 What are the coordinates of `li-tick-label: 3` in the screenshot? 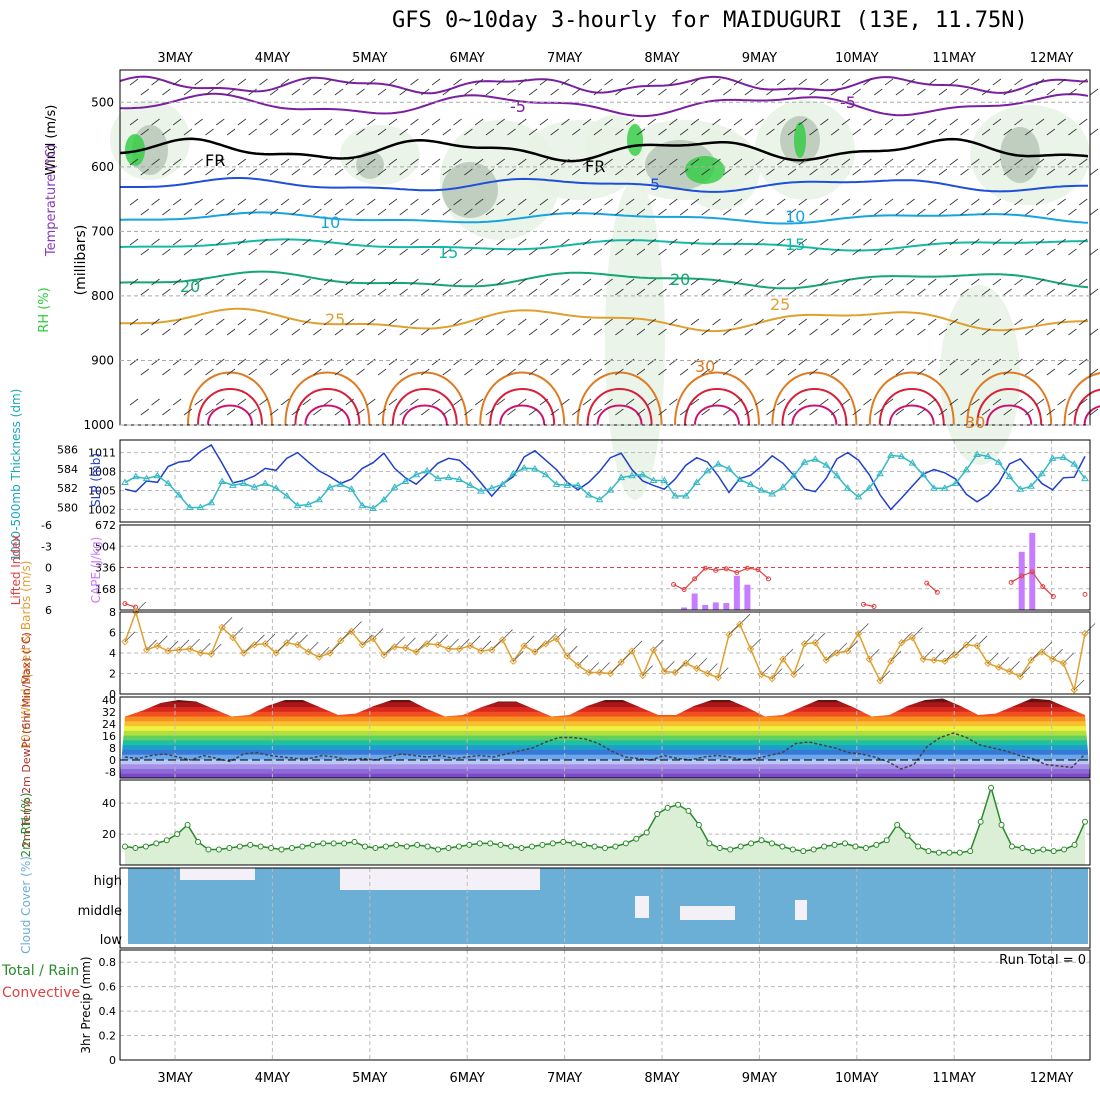 It's located at (48, 589).